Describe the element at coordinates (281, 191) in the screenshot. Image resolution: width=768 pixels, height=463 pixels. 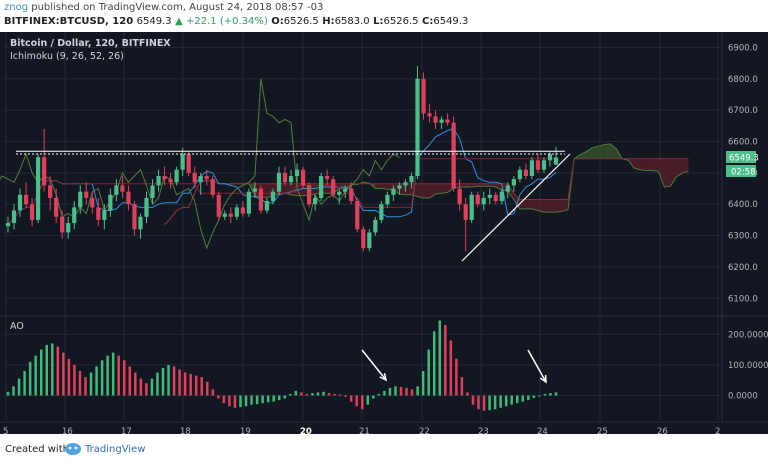
I see `kijun-sen-line` at that location.